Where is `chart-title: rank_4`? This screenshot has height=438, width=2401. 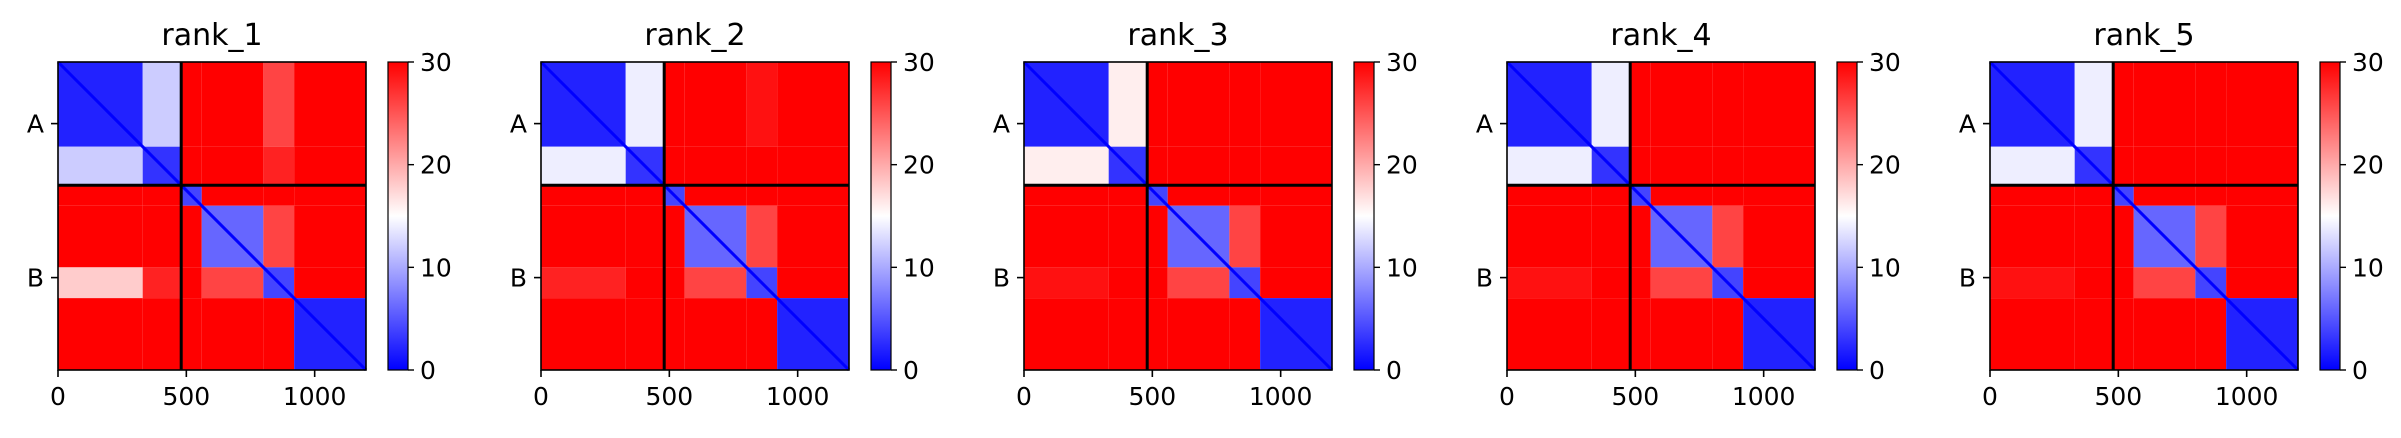
chart-title: rank_4 is located at coordinates (1660, 35).